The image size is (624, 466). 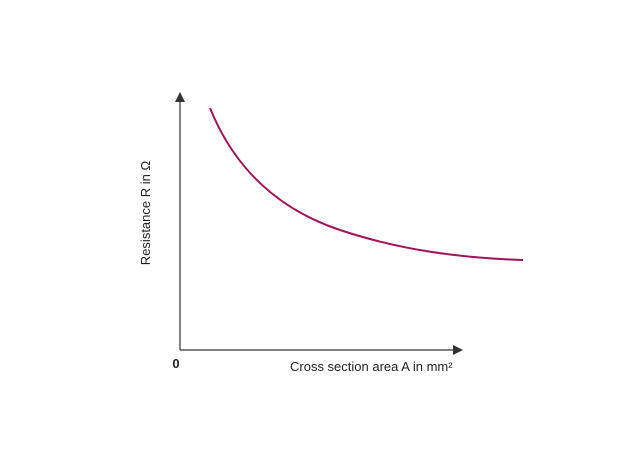 I want to click on origin-label: 0, so click(x=175, y=363).